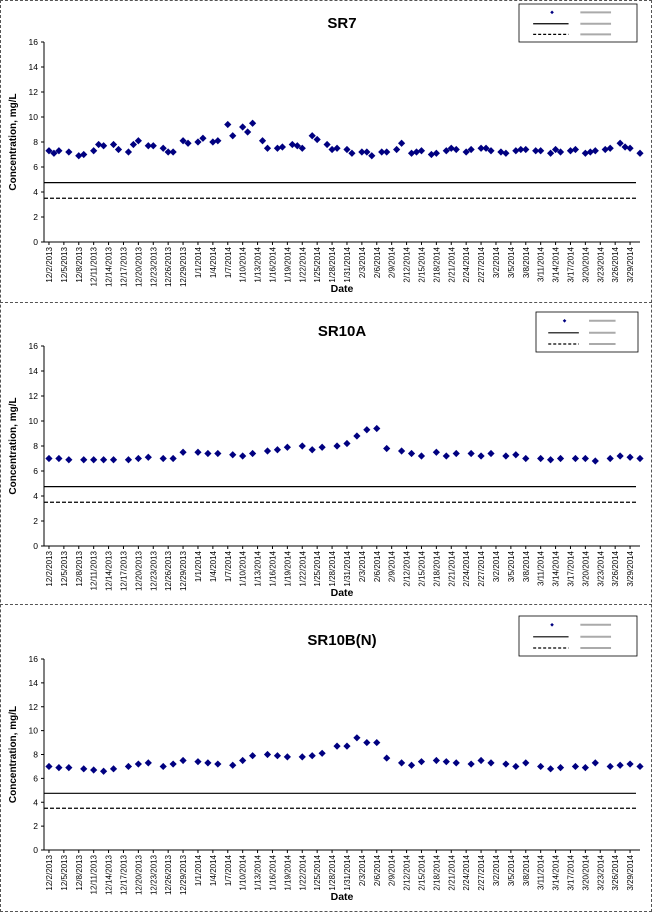  I want to click on x-tick-label: 1/10/2014, so click(243, 568).